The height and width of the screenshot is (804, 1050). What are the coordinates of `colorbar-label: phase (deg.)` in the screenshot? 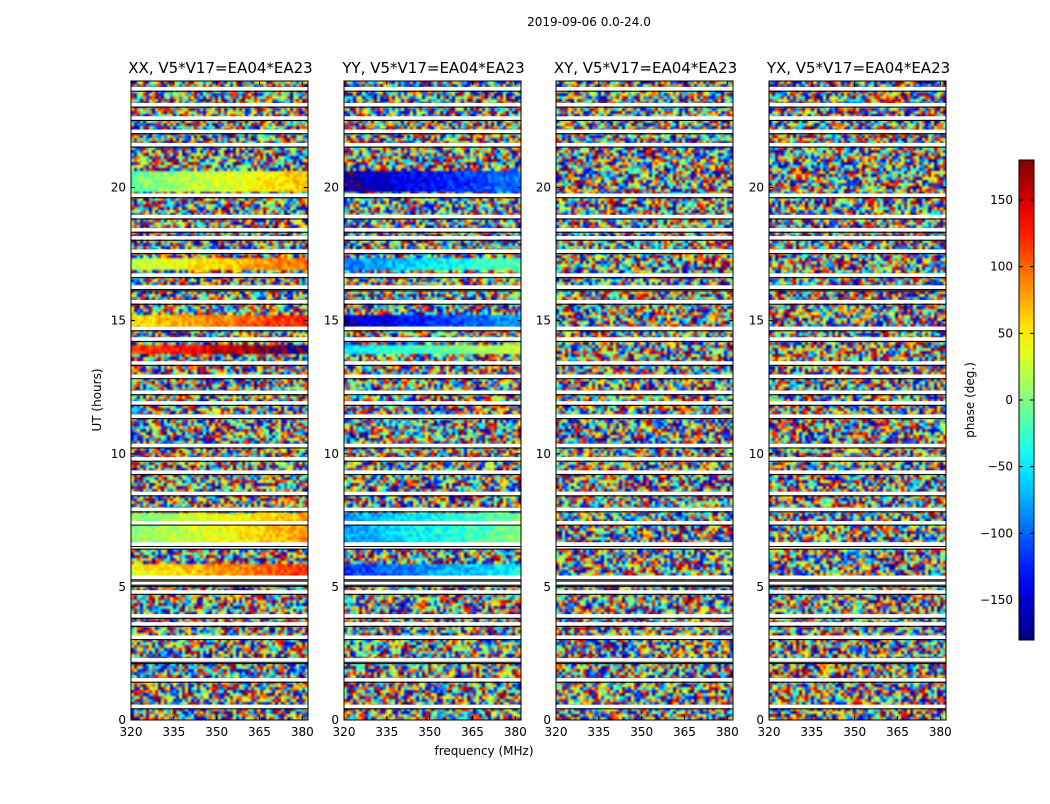 It's located at (970, 400).